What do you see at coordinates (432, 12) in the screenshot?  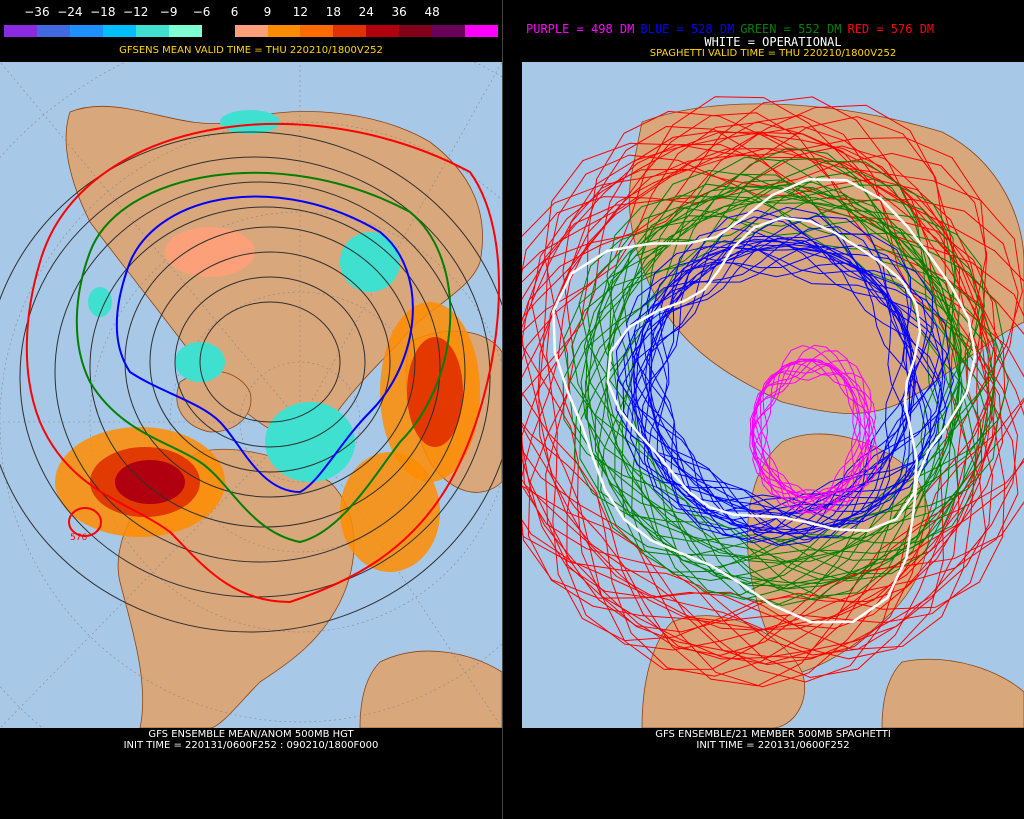 I see `colorbar-label: 48` at bounding box center [432, 12].